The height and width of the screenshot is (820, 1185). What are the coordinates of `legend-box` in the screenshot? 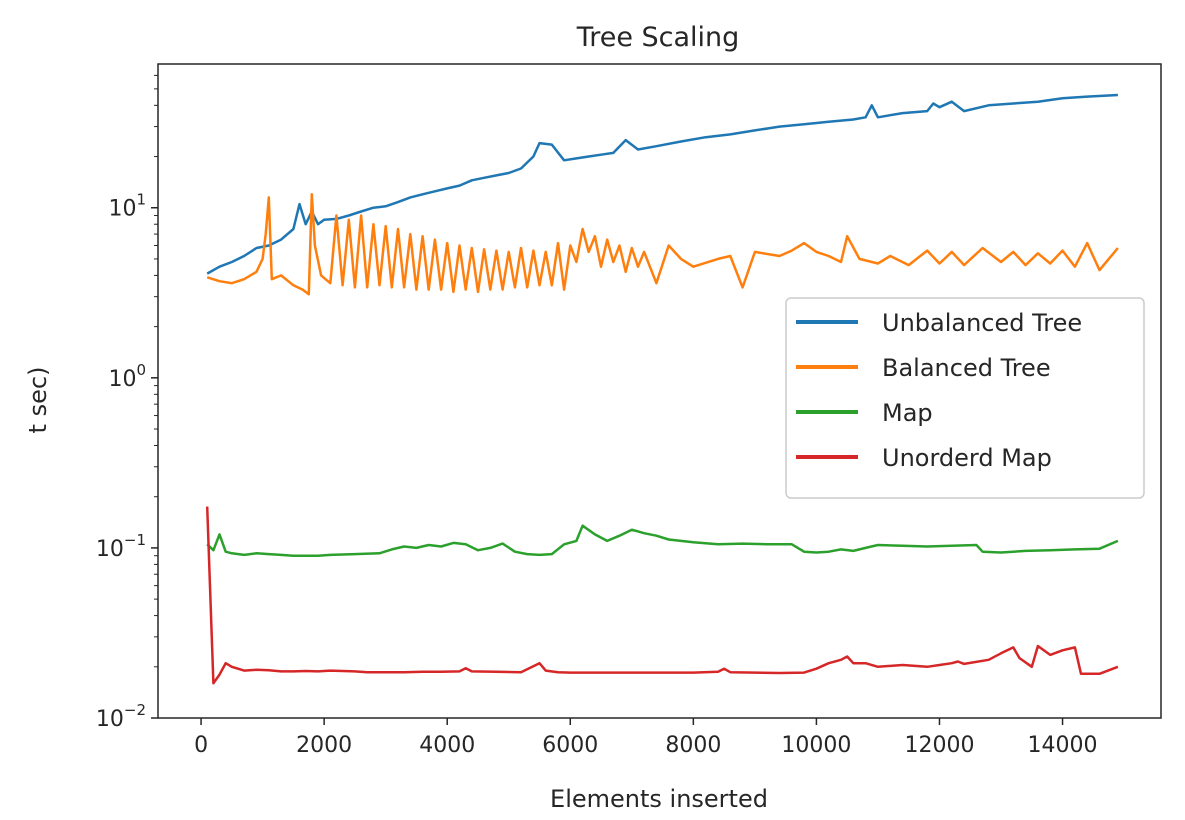 It's located at (965, 398).